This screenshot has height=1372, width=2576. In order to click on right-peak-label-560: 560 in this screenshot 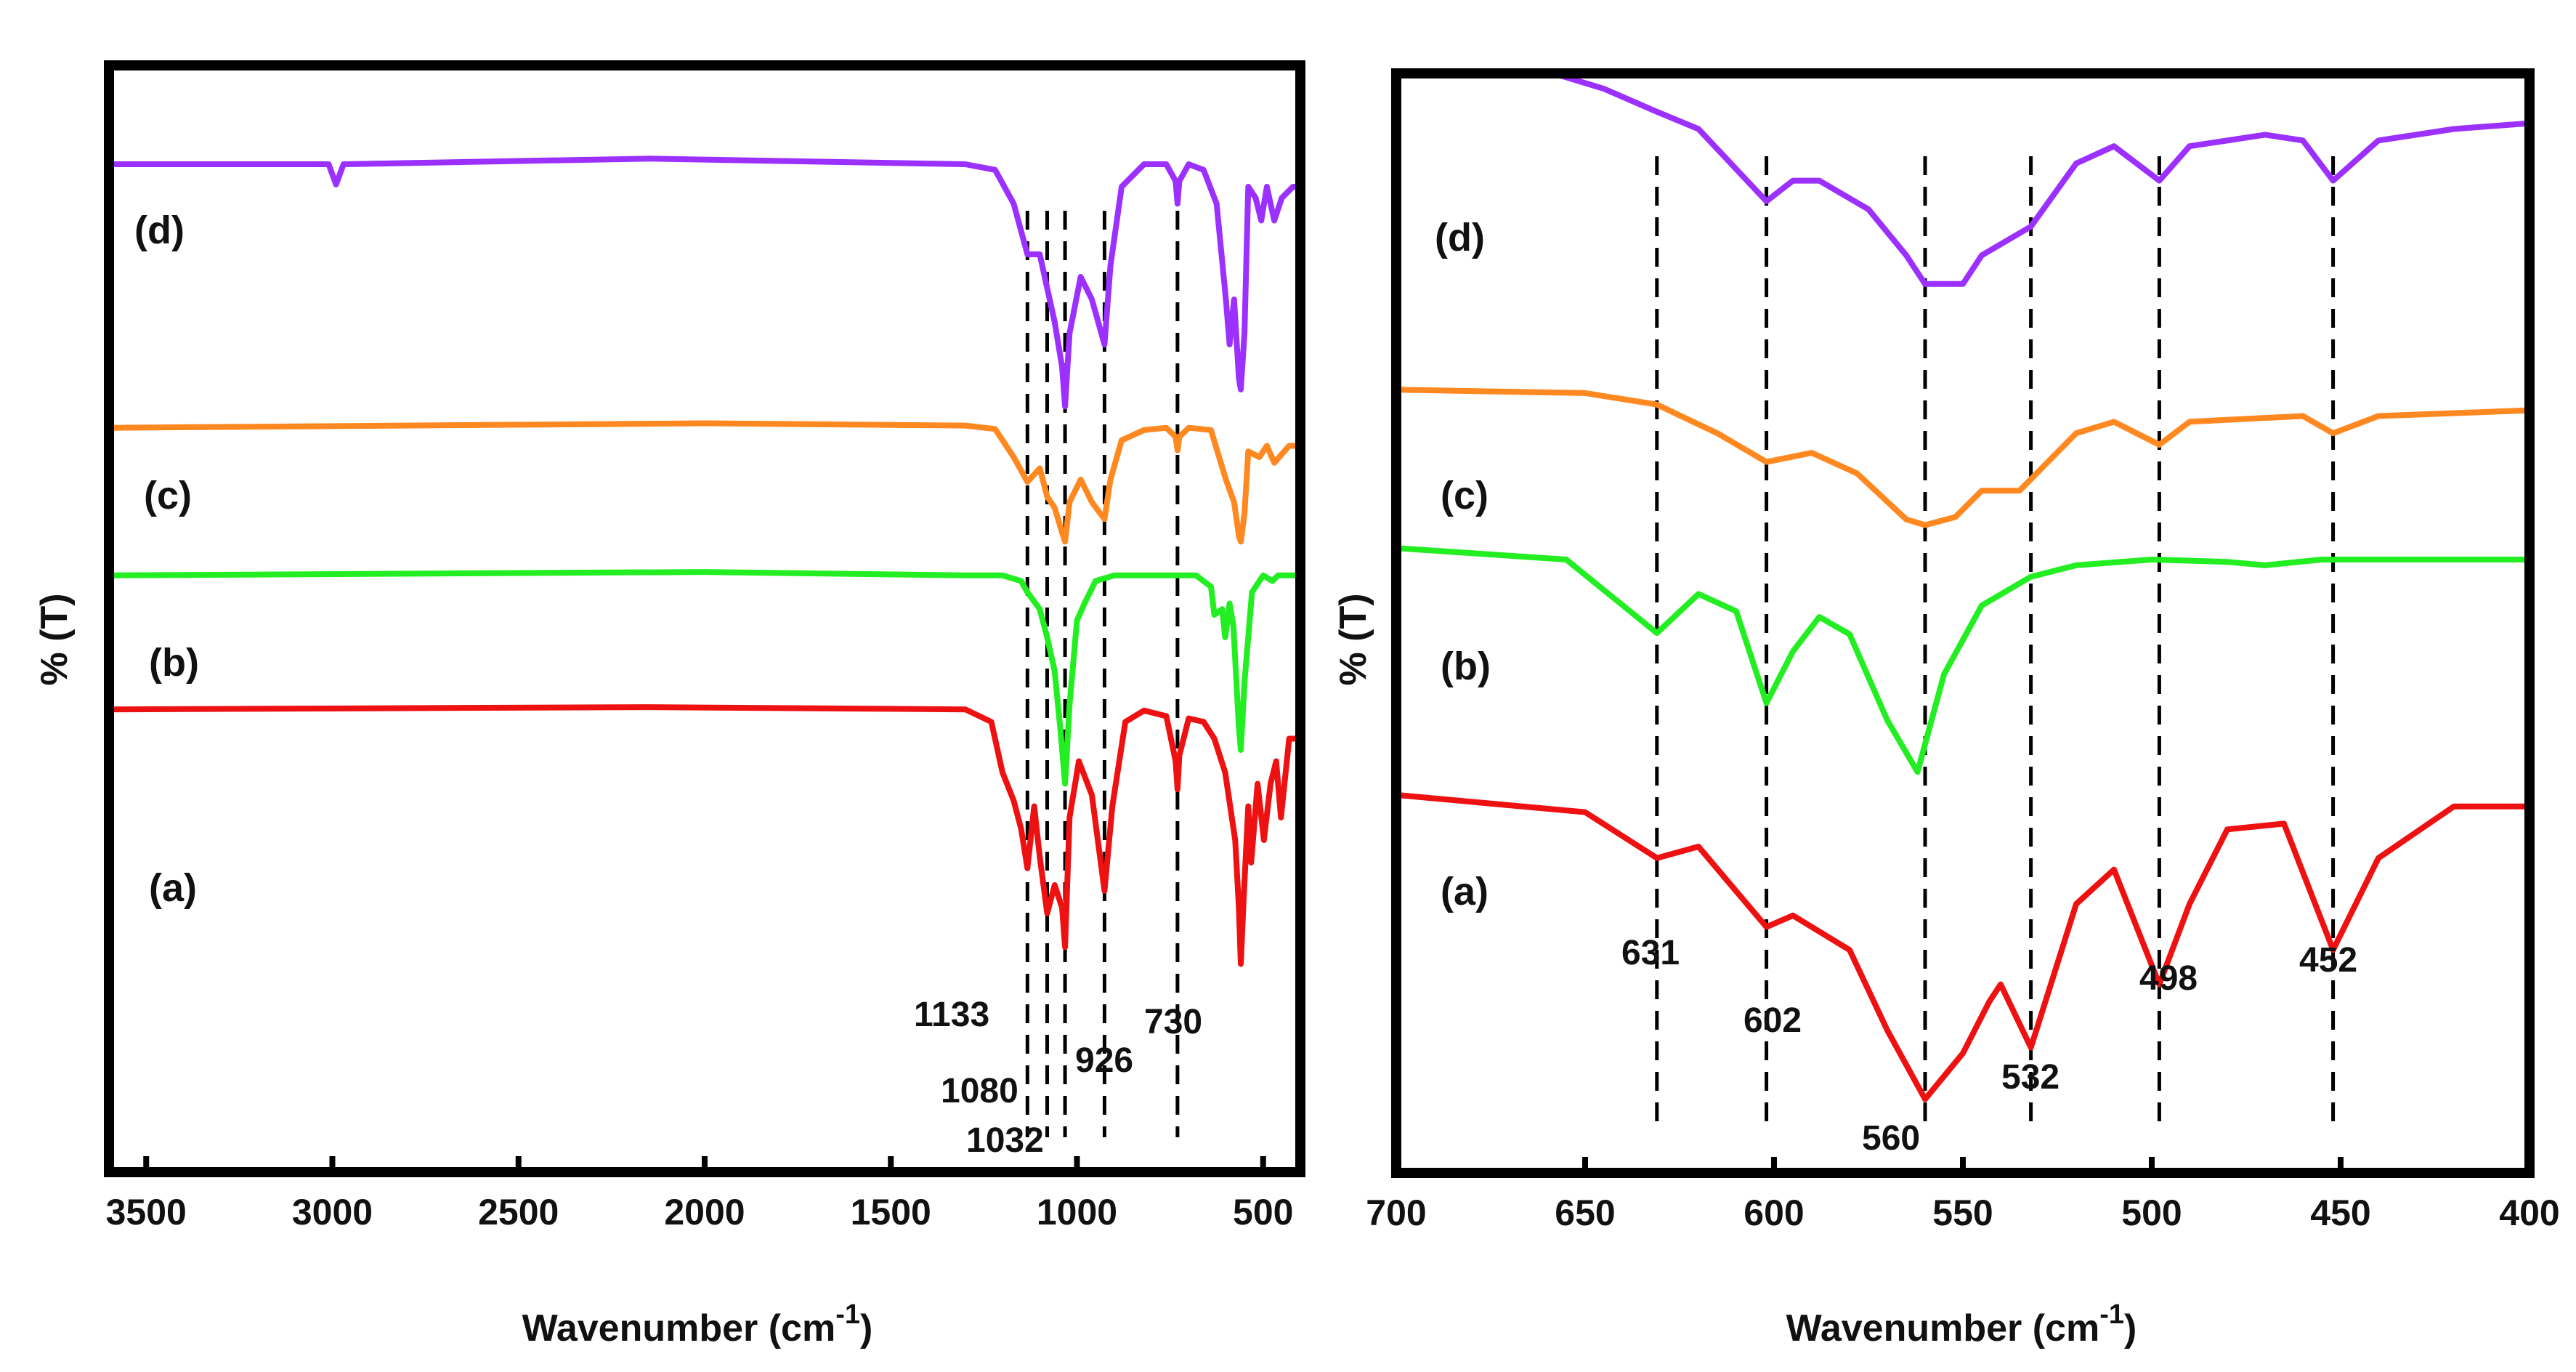, I will do `click(1891, 1138)`.